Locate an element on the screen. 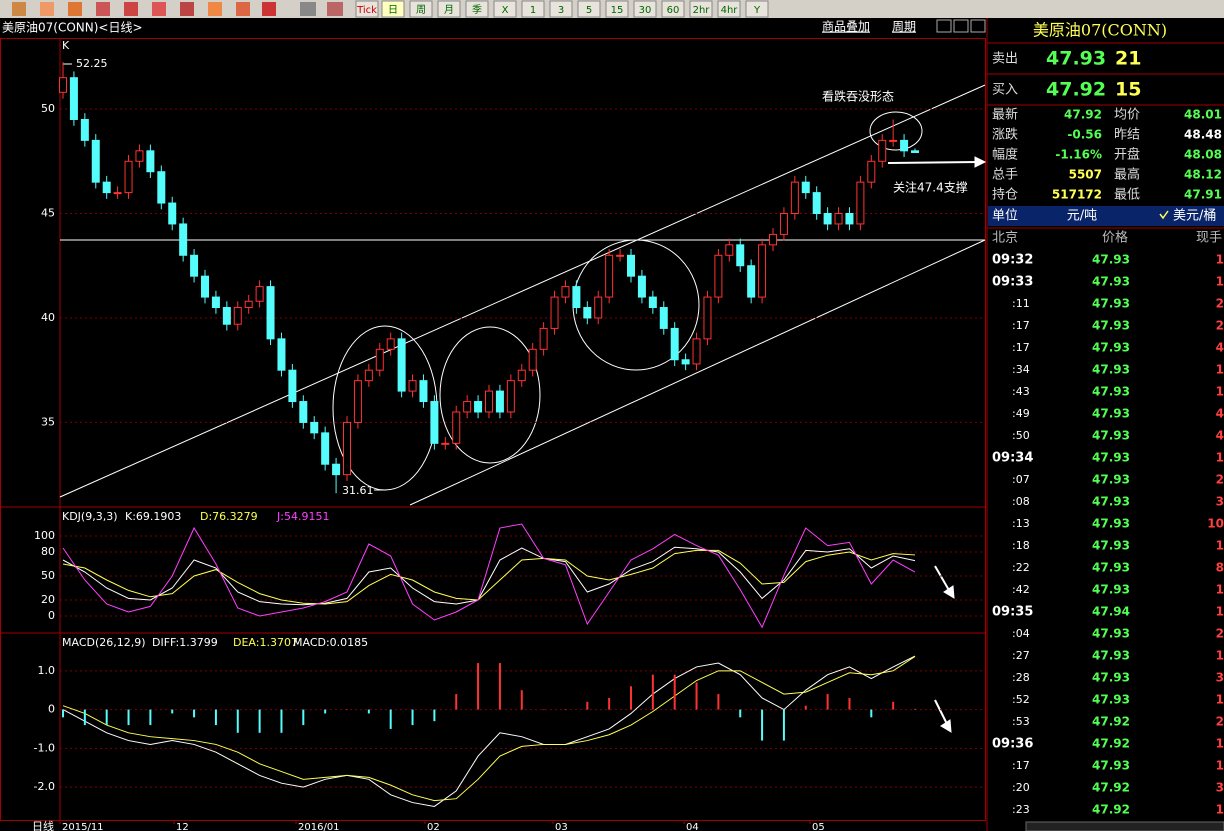 This screenshot has height=831, width=1224. tool-label: 30 is located at coordinates (645, 10).